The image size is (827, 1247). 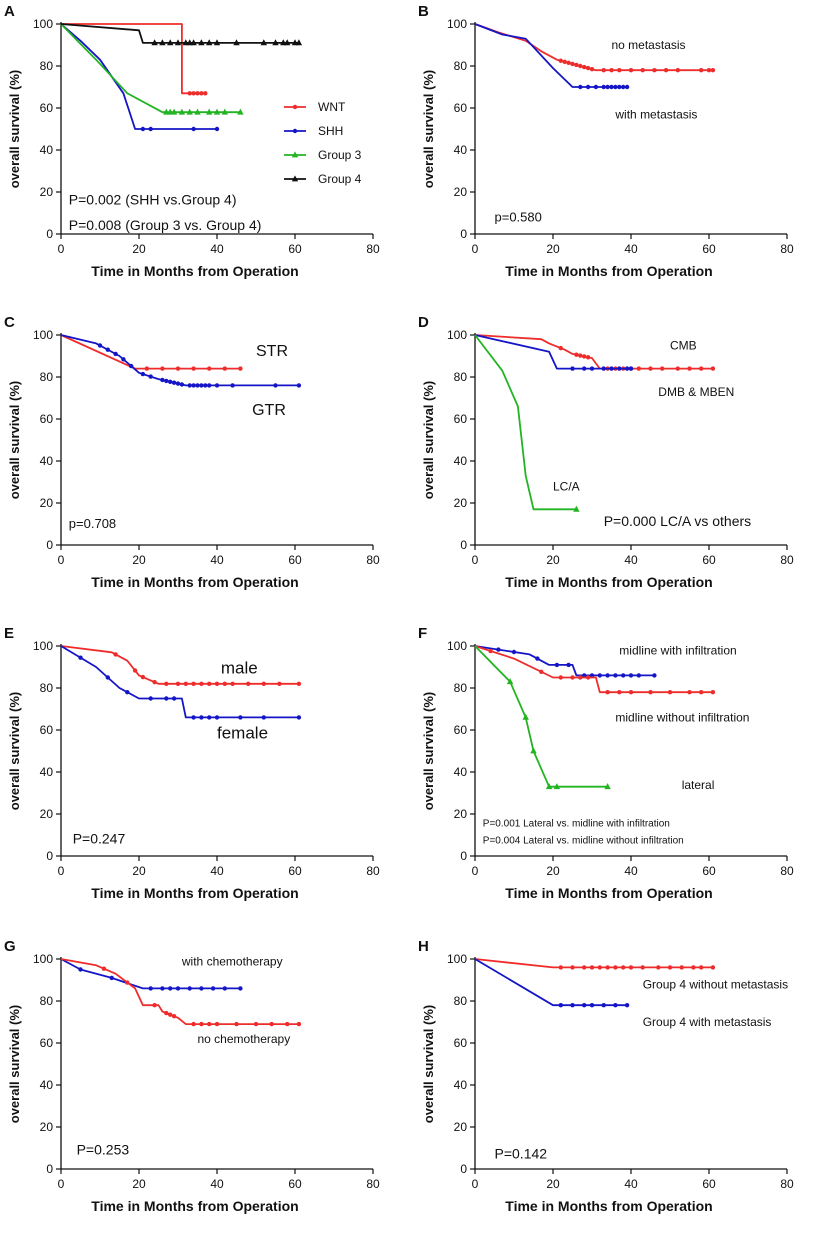 I want to click on panel-label: C, so click(x=9, y=322).